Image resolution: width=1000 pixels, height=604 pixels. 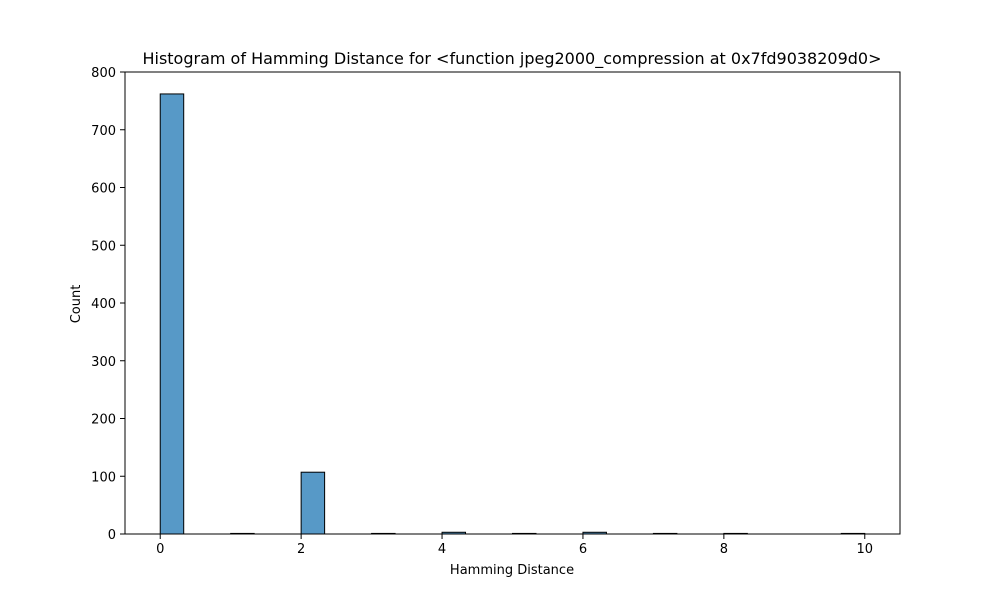 What do you see at coordinates (512, 570) in the screenshot?
I see `x-axis-label: Hamming Distance` at bounding box center [512, 570].